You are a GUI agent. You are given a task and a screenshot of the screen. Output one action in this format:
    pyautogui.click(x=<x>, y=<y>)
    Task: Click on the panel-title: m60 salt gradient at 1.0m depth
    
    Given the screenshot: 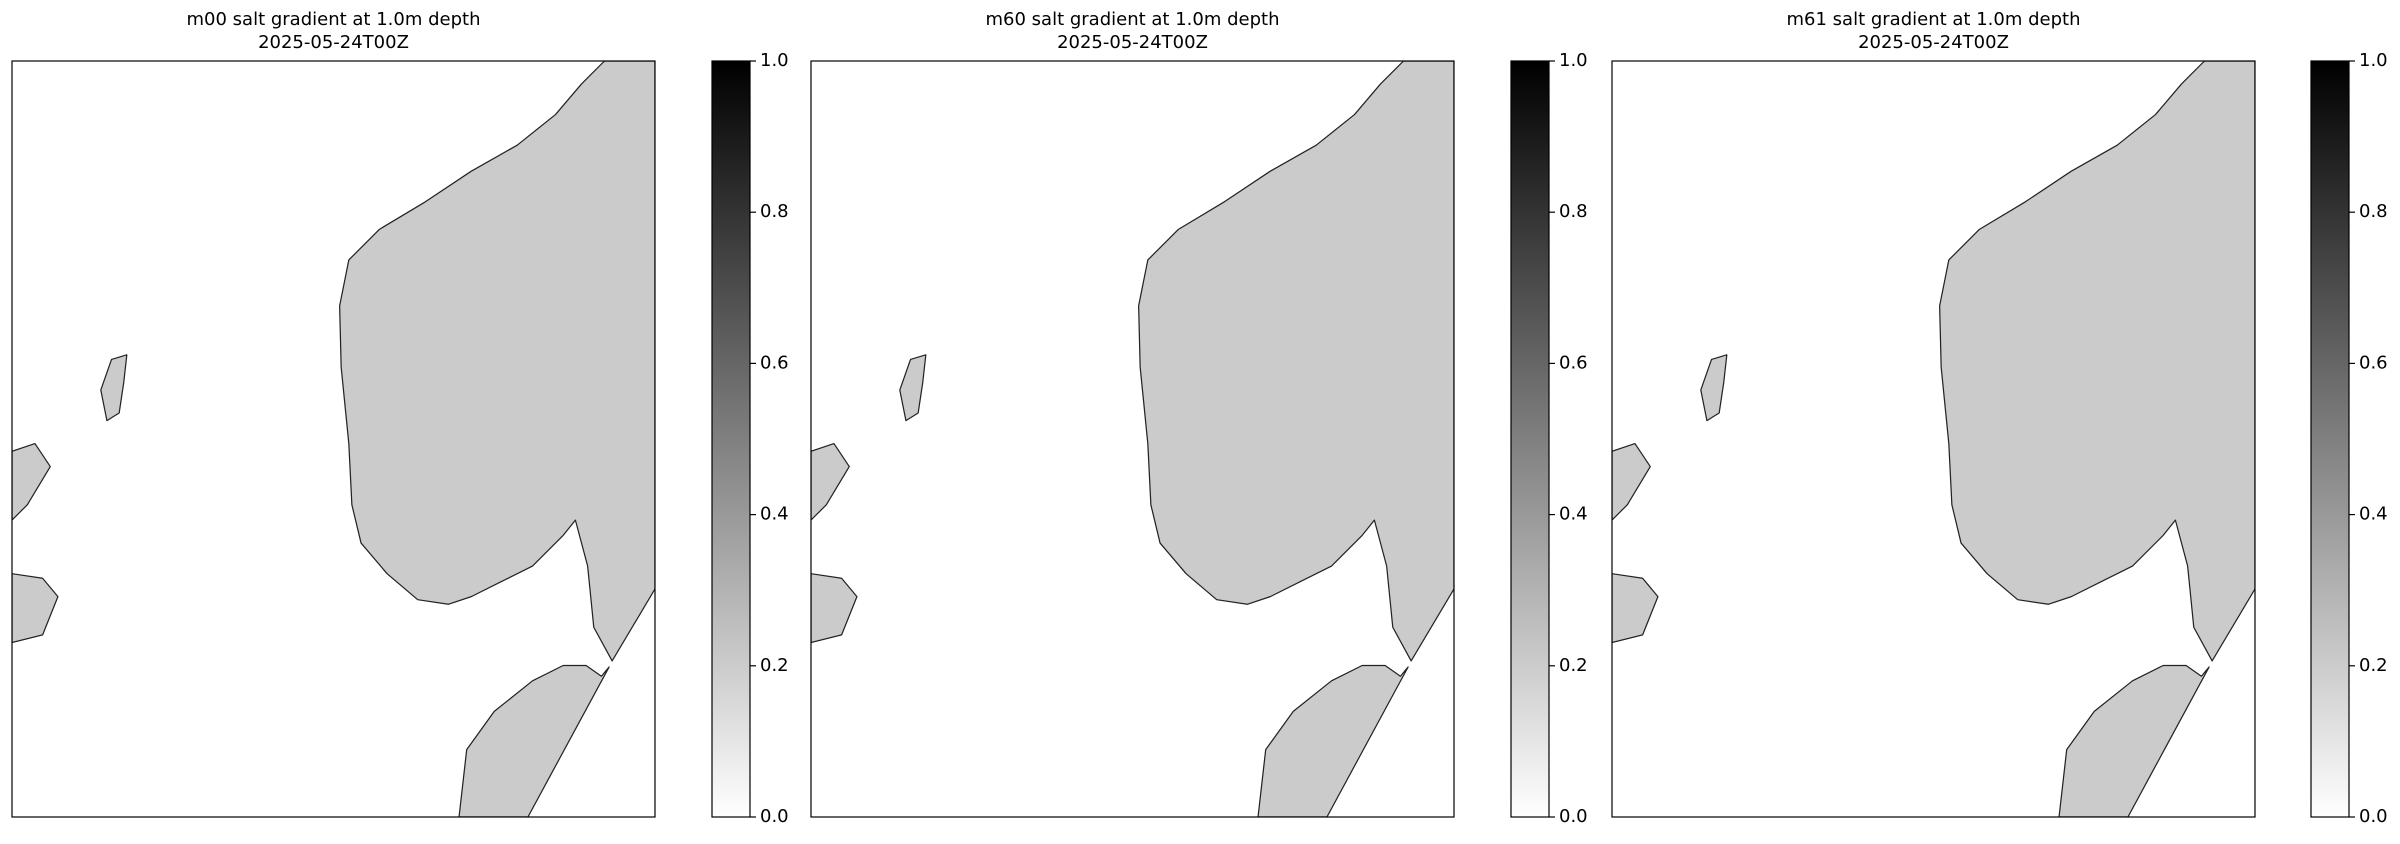 What is the action you would take?
    pyautogui.click(x=1133, y=19)
    